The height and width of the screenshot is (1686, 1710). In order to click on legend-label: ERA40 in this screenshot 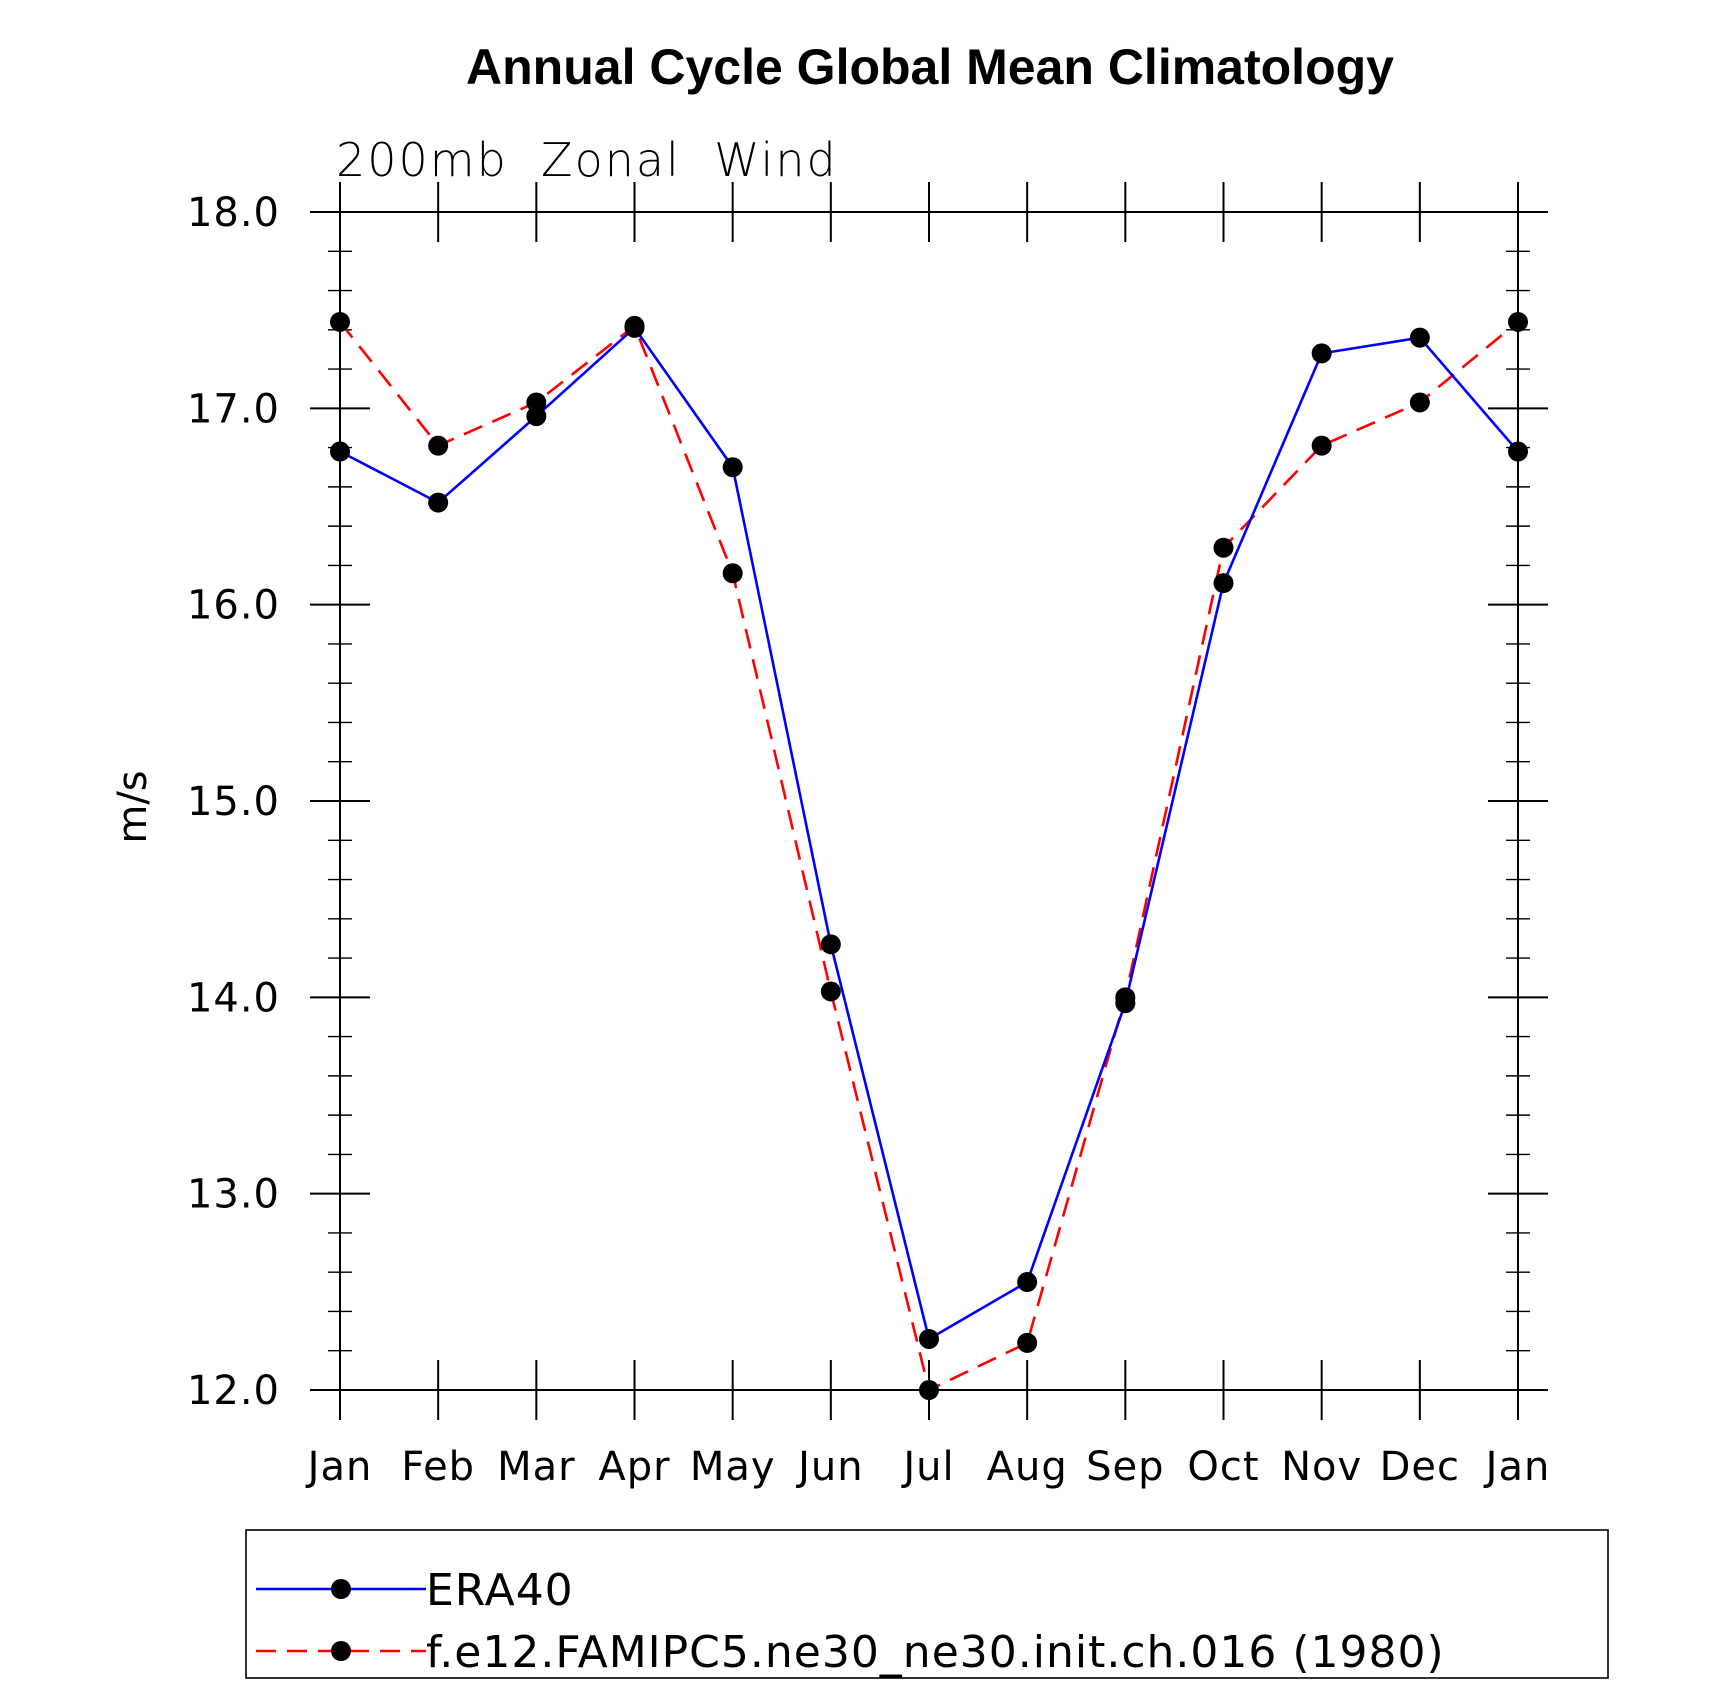, I will do `click(500, 1590)`.